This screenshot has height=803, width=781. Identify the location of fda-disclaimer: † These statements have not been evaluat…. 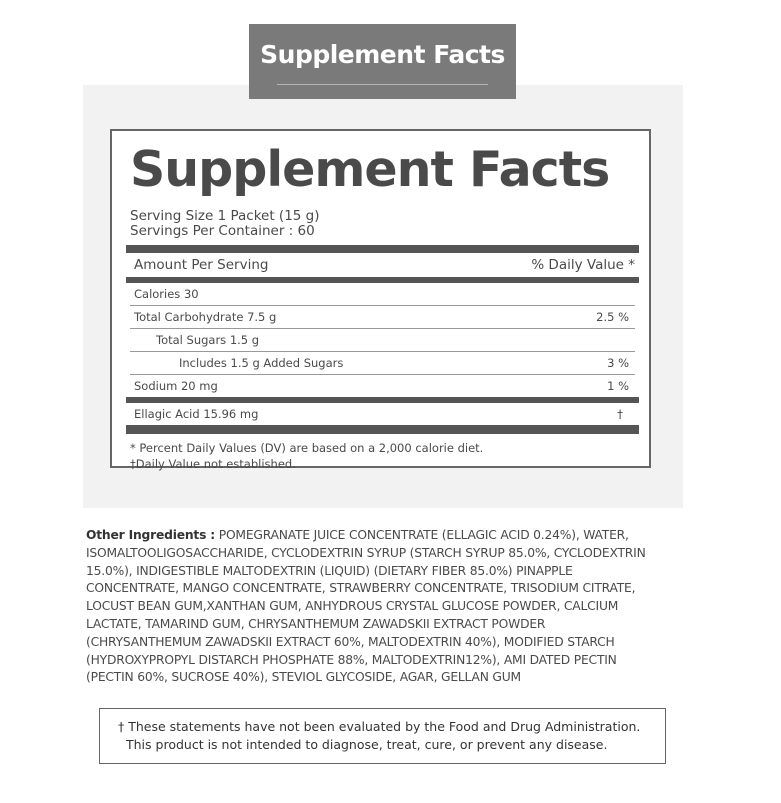
(382, 736).